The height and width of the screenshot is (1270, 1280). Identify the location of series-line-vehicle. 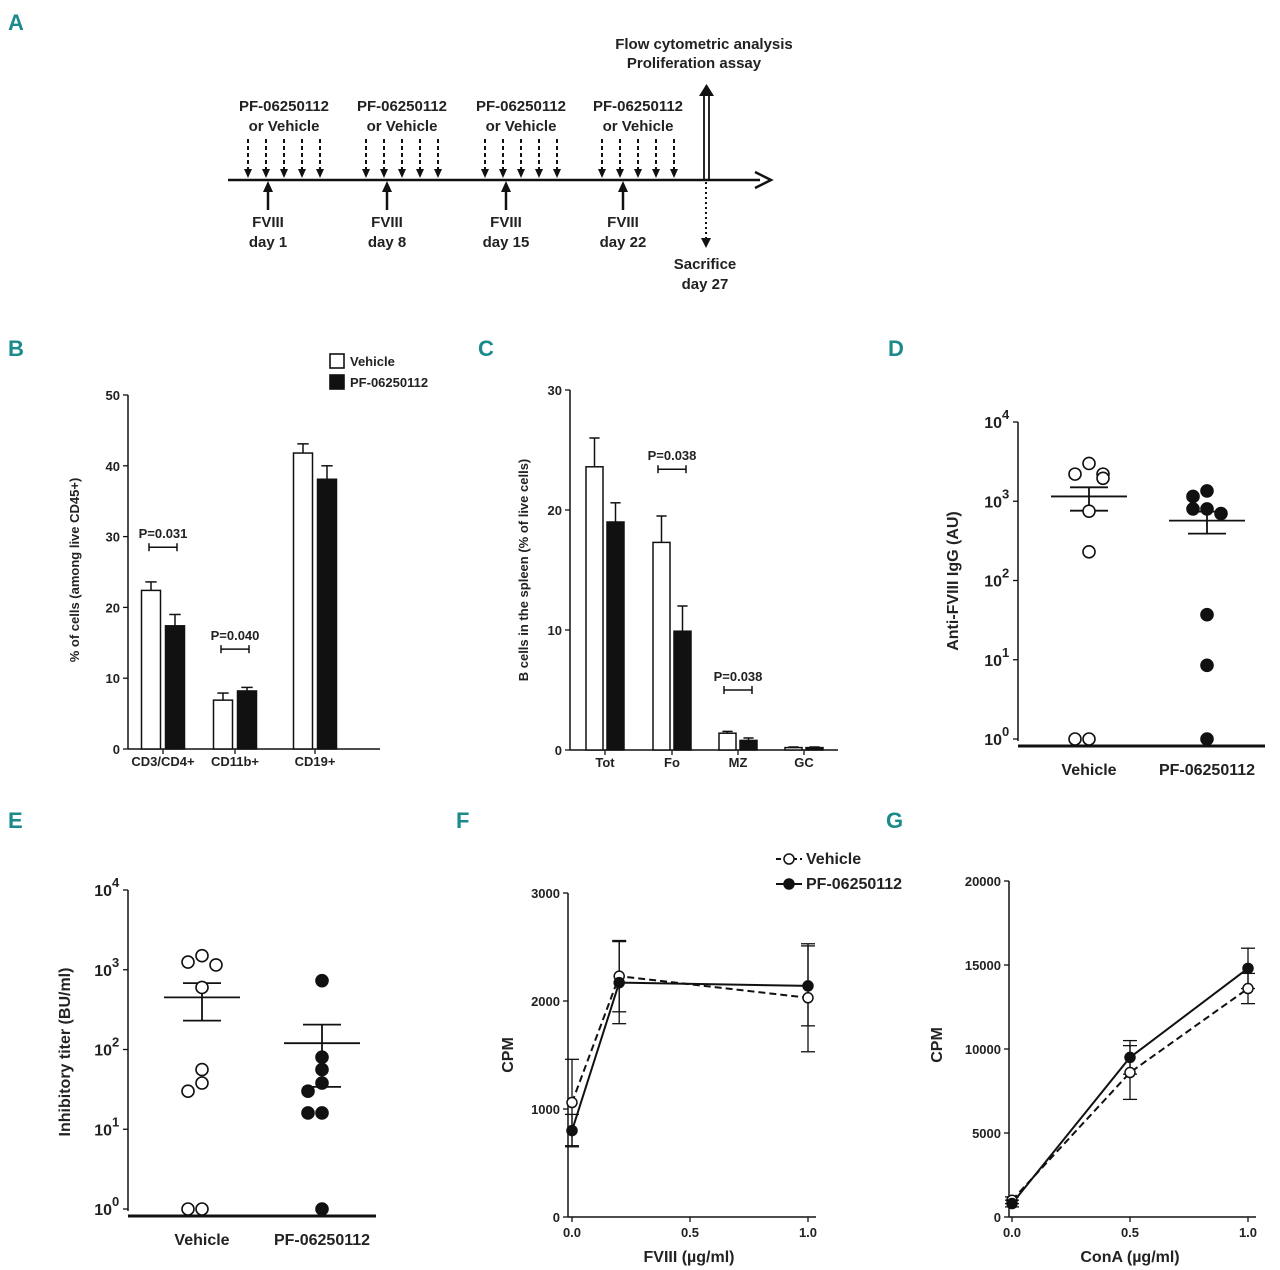
(1130, 1094).